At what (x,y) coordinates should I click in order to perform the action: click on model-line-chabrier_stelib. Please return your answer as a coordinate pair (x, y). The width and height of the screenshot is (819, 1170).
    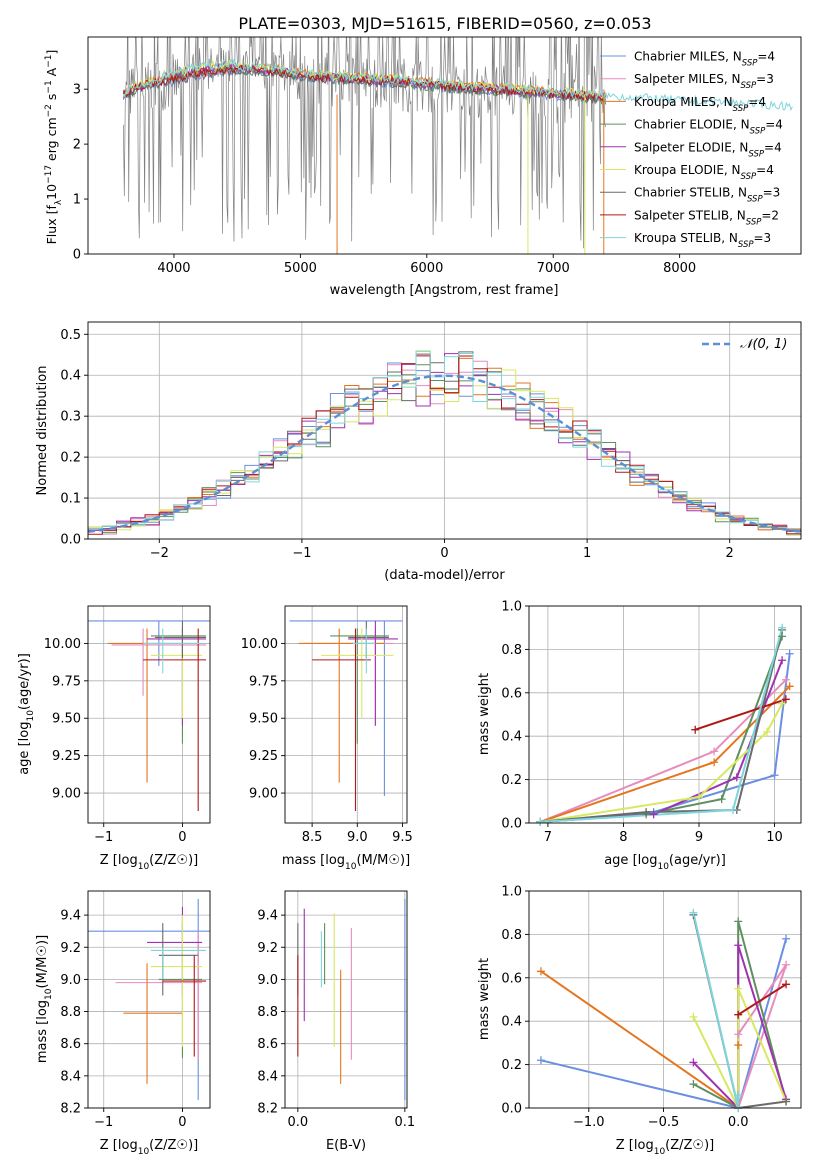
    Looking at the image, I should click on (365, 85).